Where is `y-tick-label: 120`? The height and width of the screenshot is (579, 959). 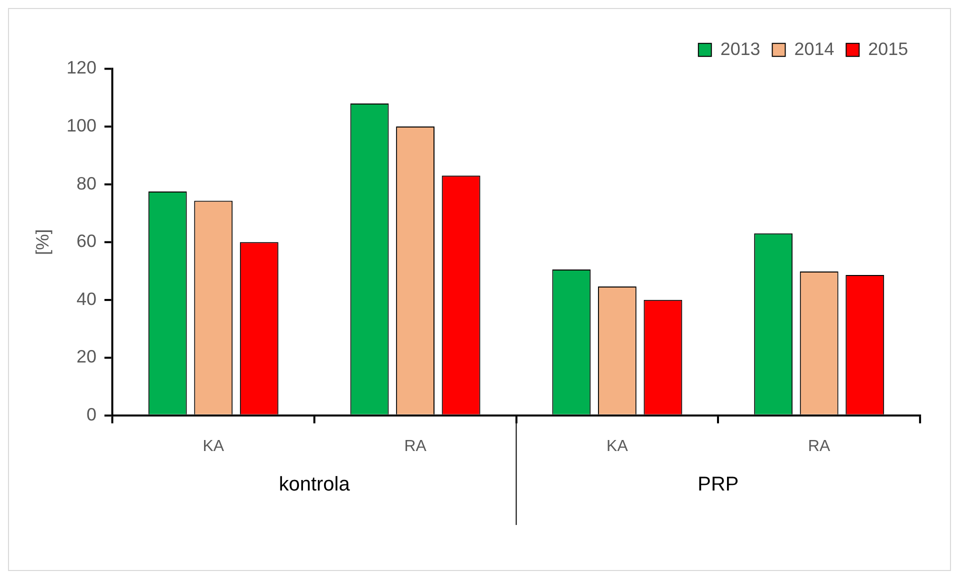
y-tick-label: 120 is located at coordinates (81, 68).